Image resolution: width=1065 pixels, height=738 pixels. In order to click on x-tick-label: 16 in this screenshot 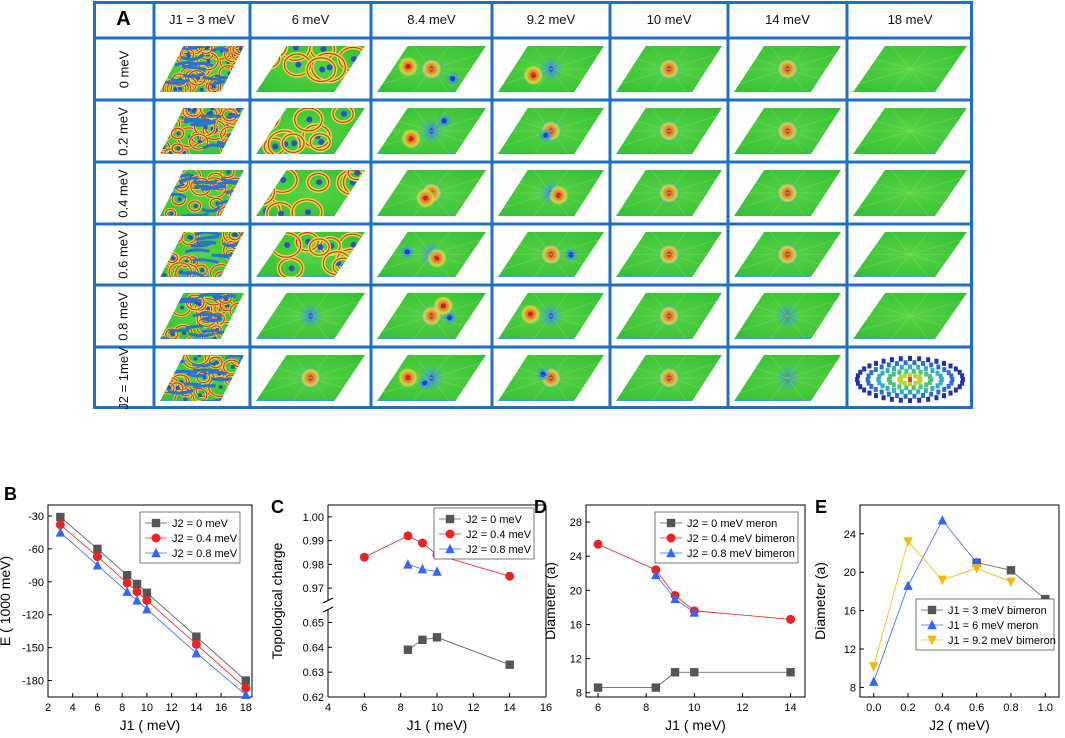, I will do `click(546, 708)`.